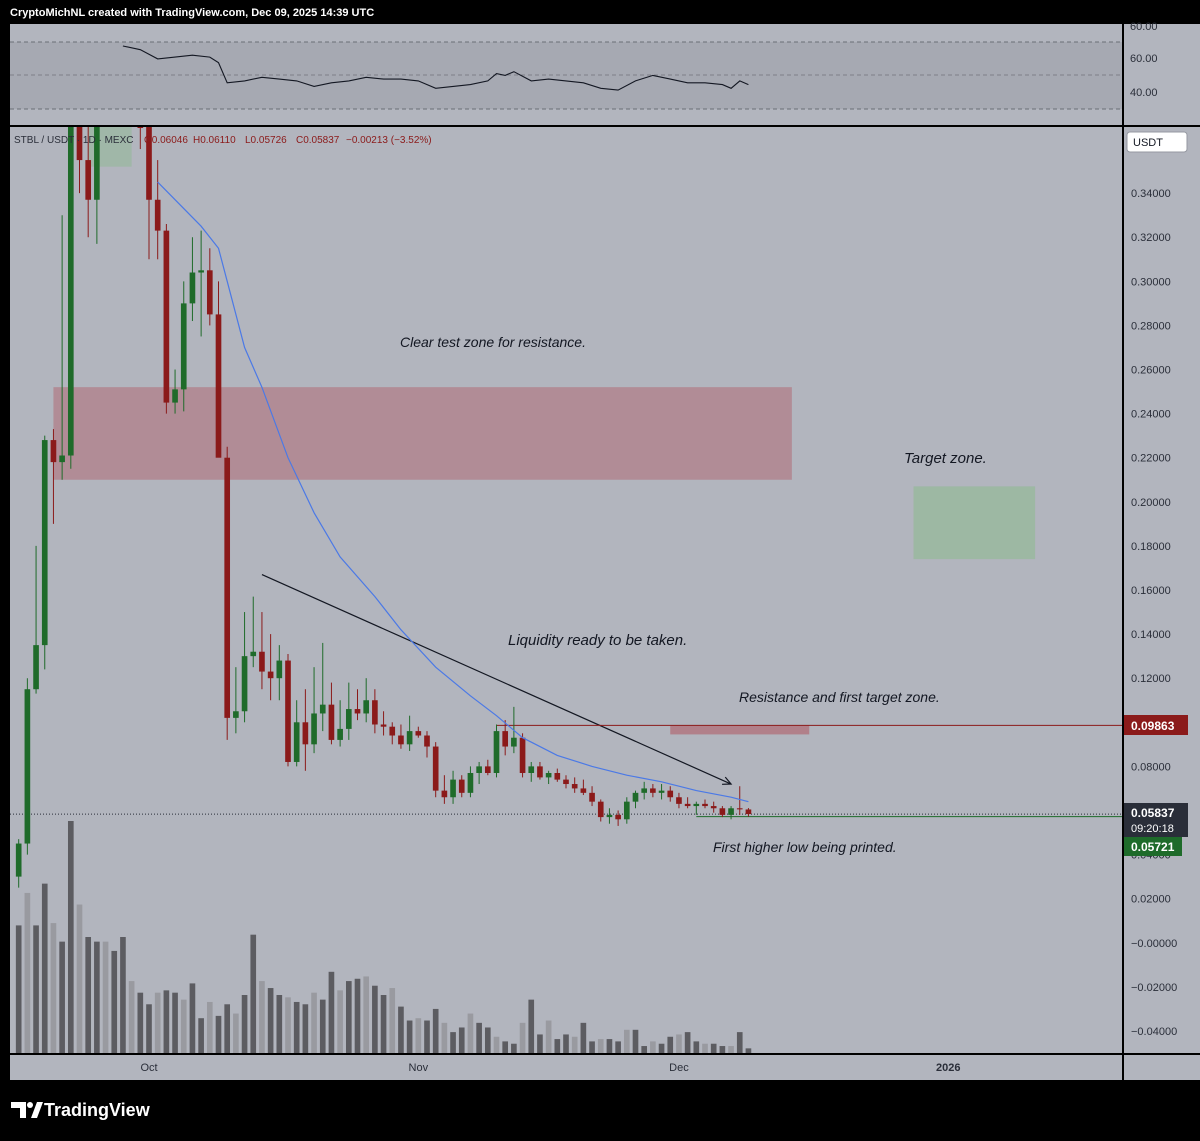 The image size is (1200, 1141). Describe the element at coordinates (740, 730) in the screenshot. I see `first-target-zone` at that location.